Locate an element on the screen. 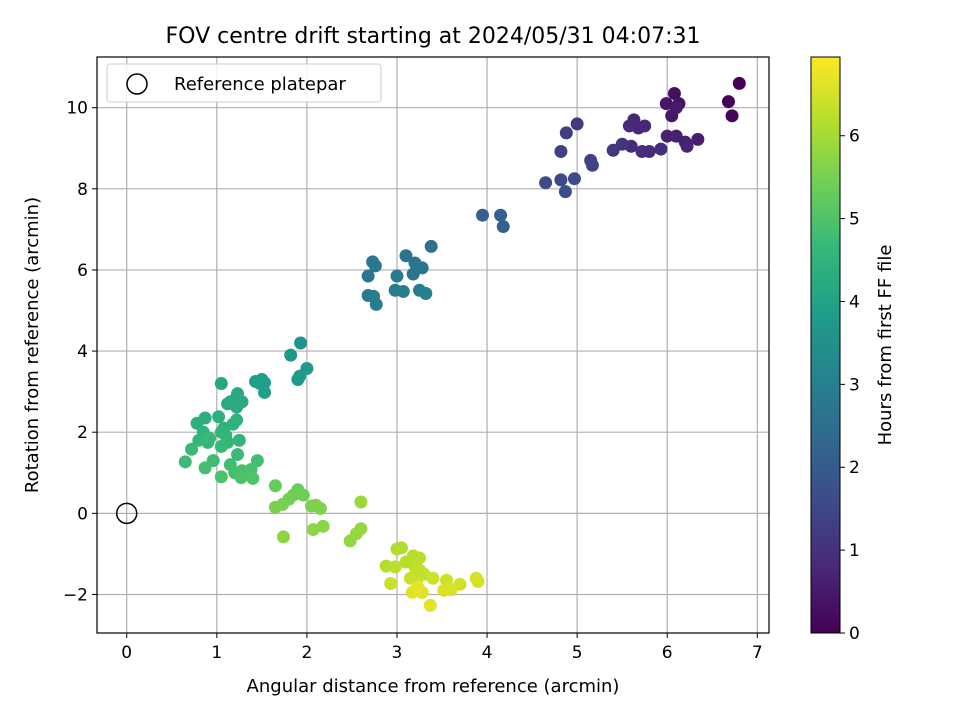 The image size is (960, 724). x-tick-label: 5 is located at coordinates (577, 653).